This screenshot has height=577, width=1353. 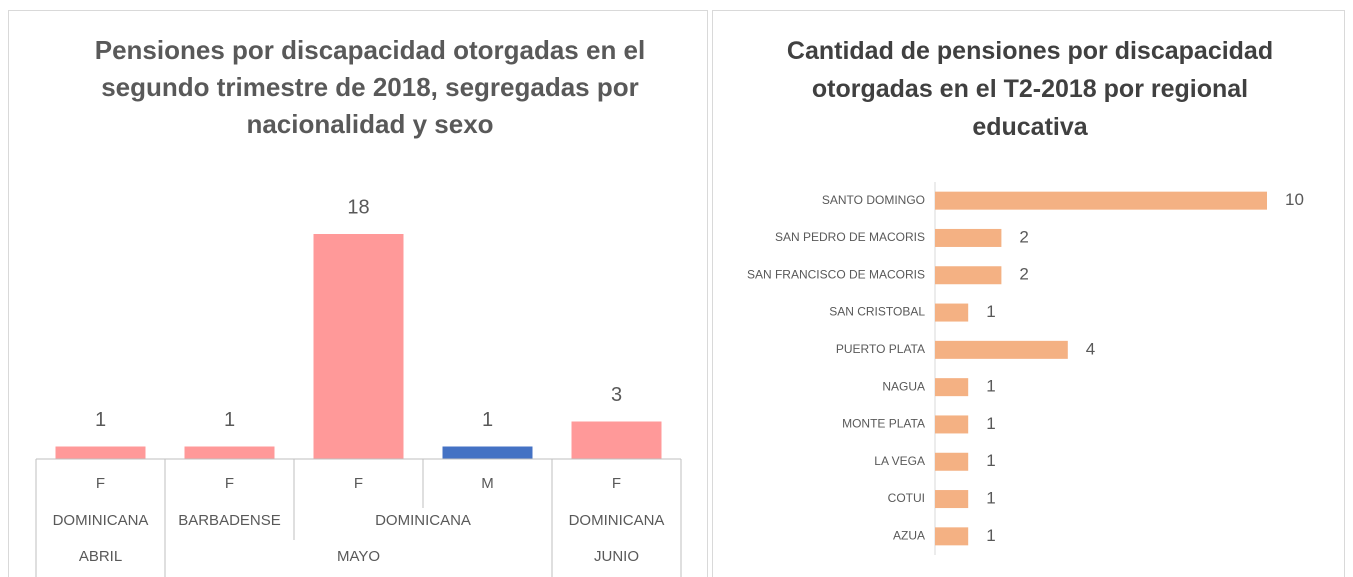 What do you see at coordinates (1090, 348) in the screenshot?
I see `data-label: 4` at bounding box center [1090, 348].